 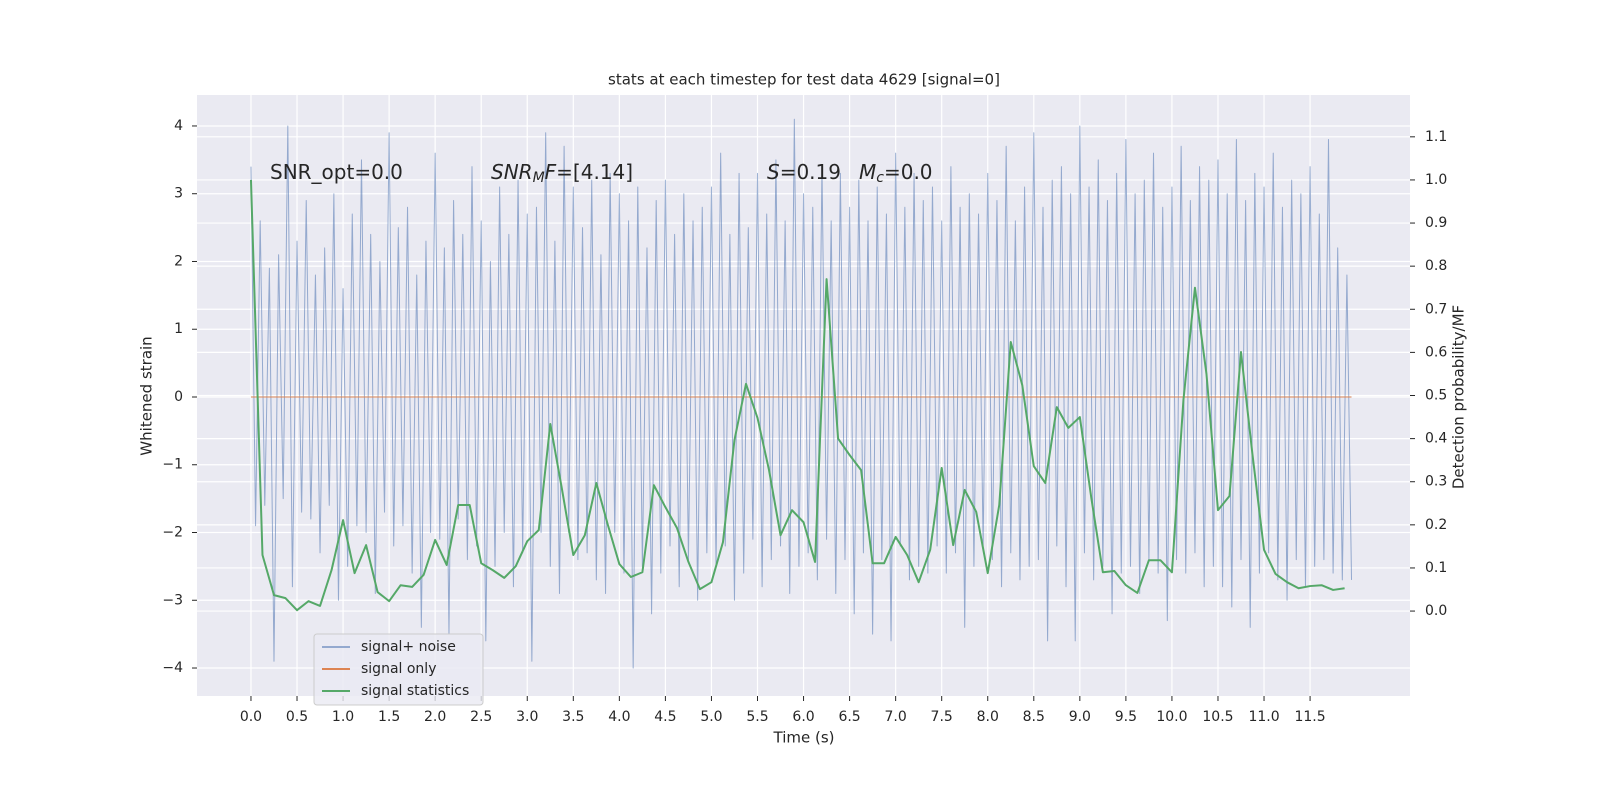 What do you see at coordinates (172, 668) in the screenshot?
I see `y-tick-label: −4` at bounding box center [172, 668].